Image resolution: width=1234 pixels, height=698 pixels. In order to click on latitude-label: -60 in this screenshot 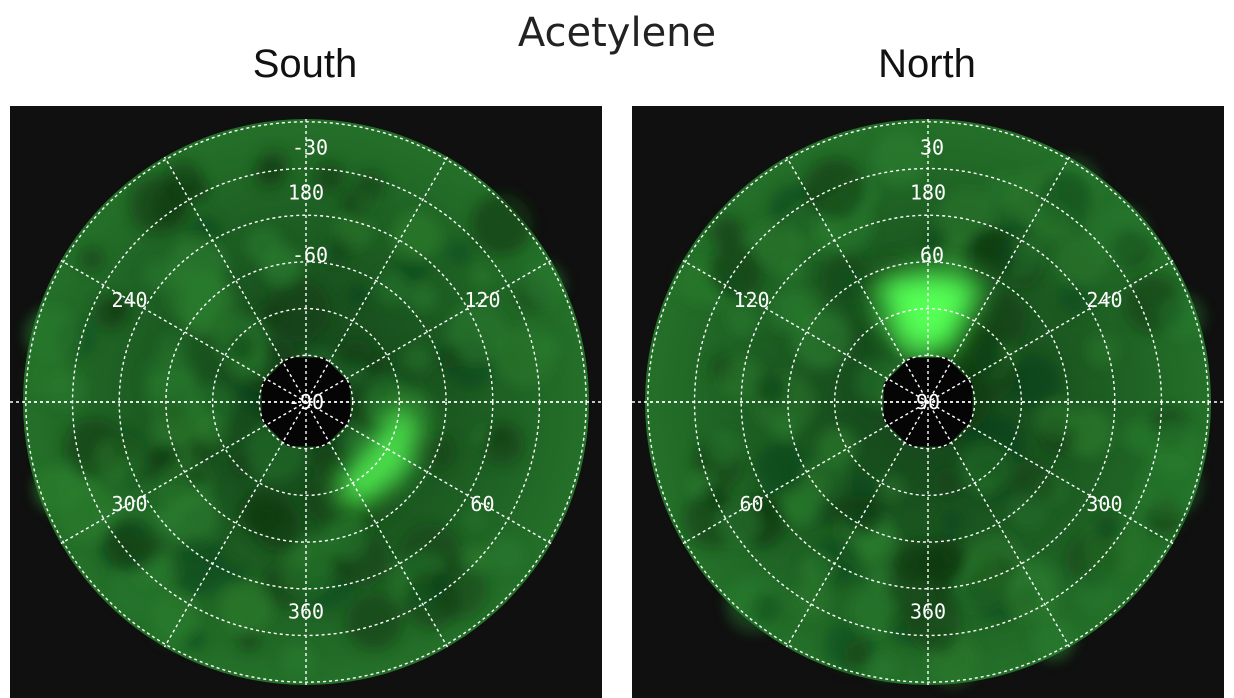, I will do `click(310, 255)`.